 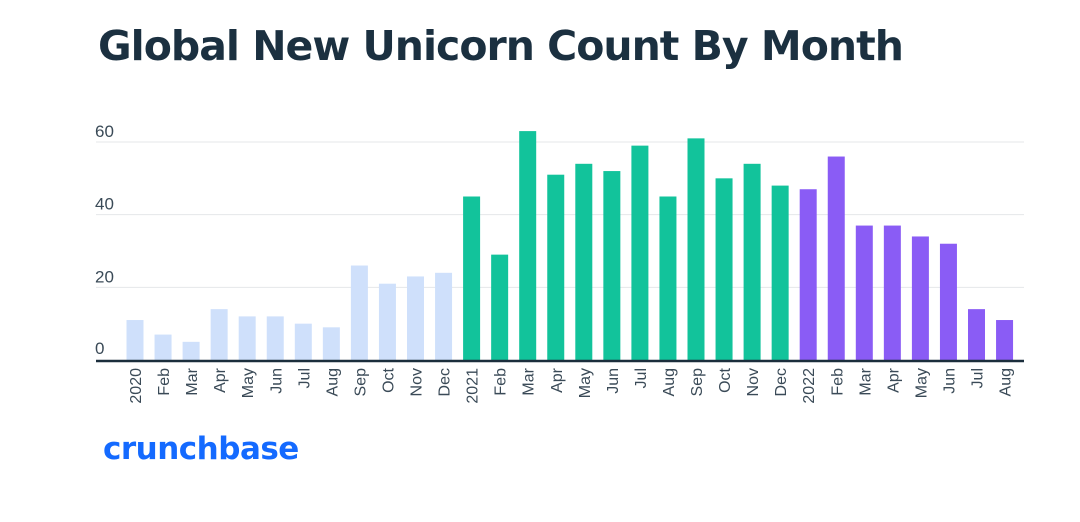 I want to click on bar-2021-sep, so click(x=696, y=249).